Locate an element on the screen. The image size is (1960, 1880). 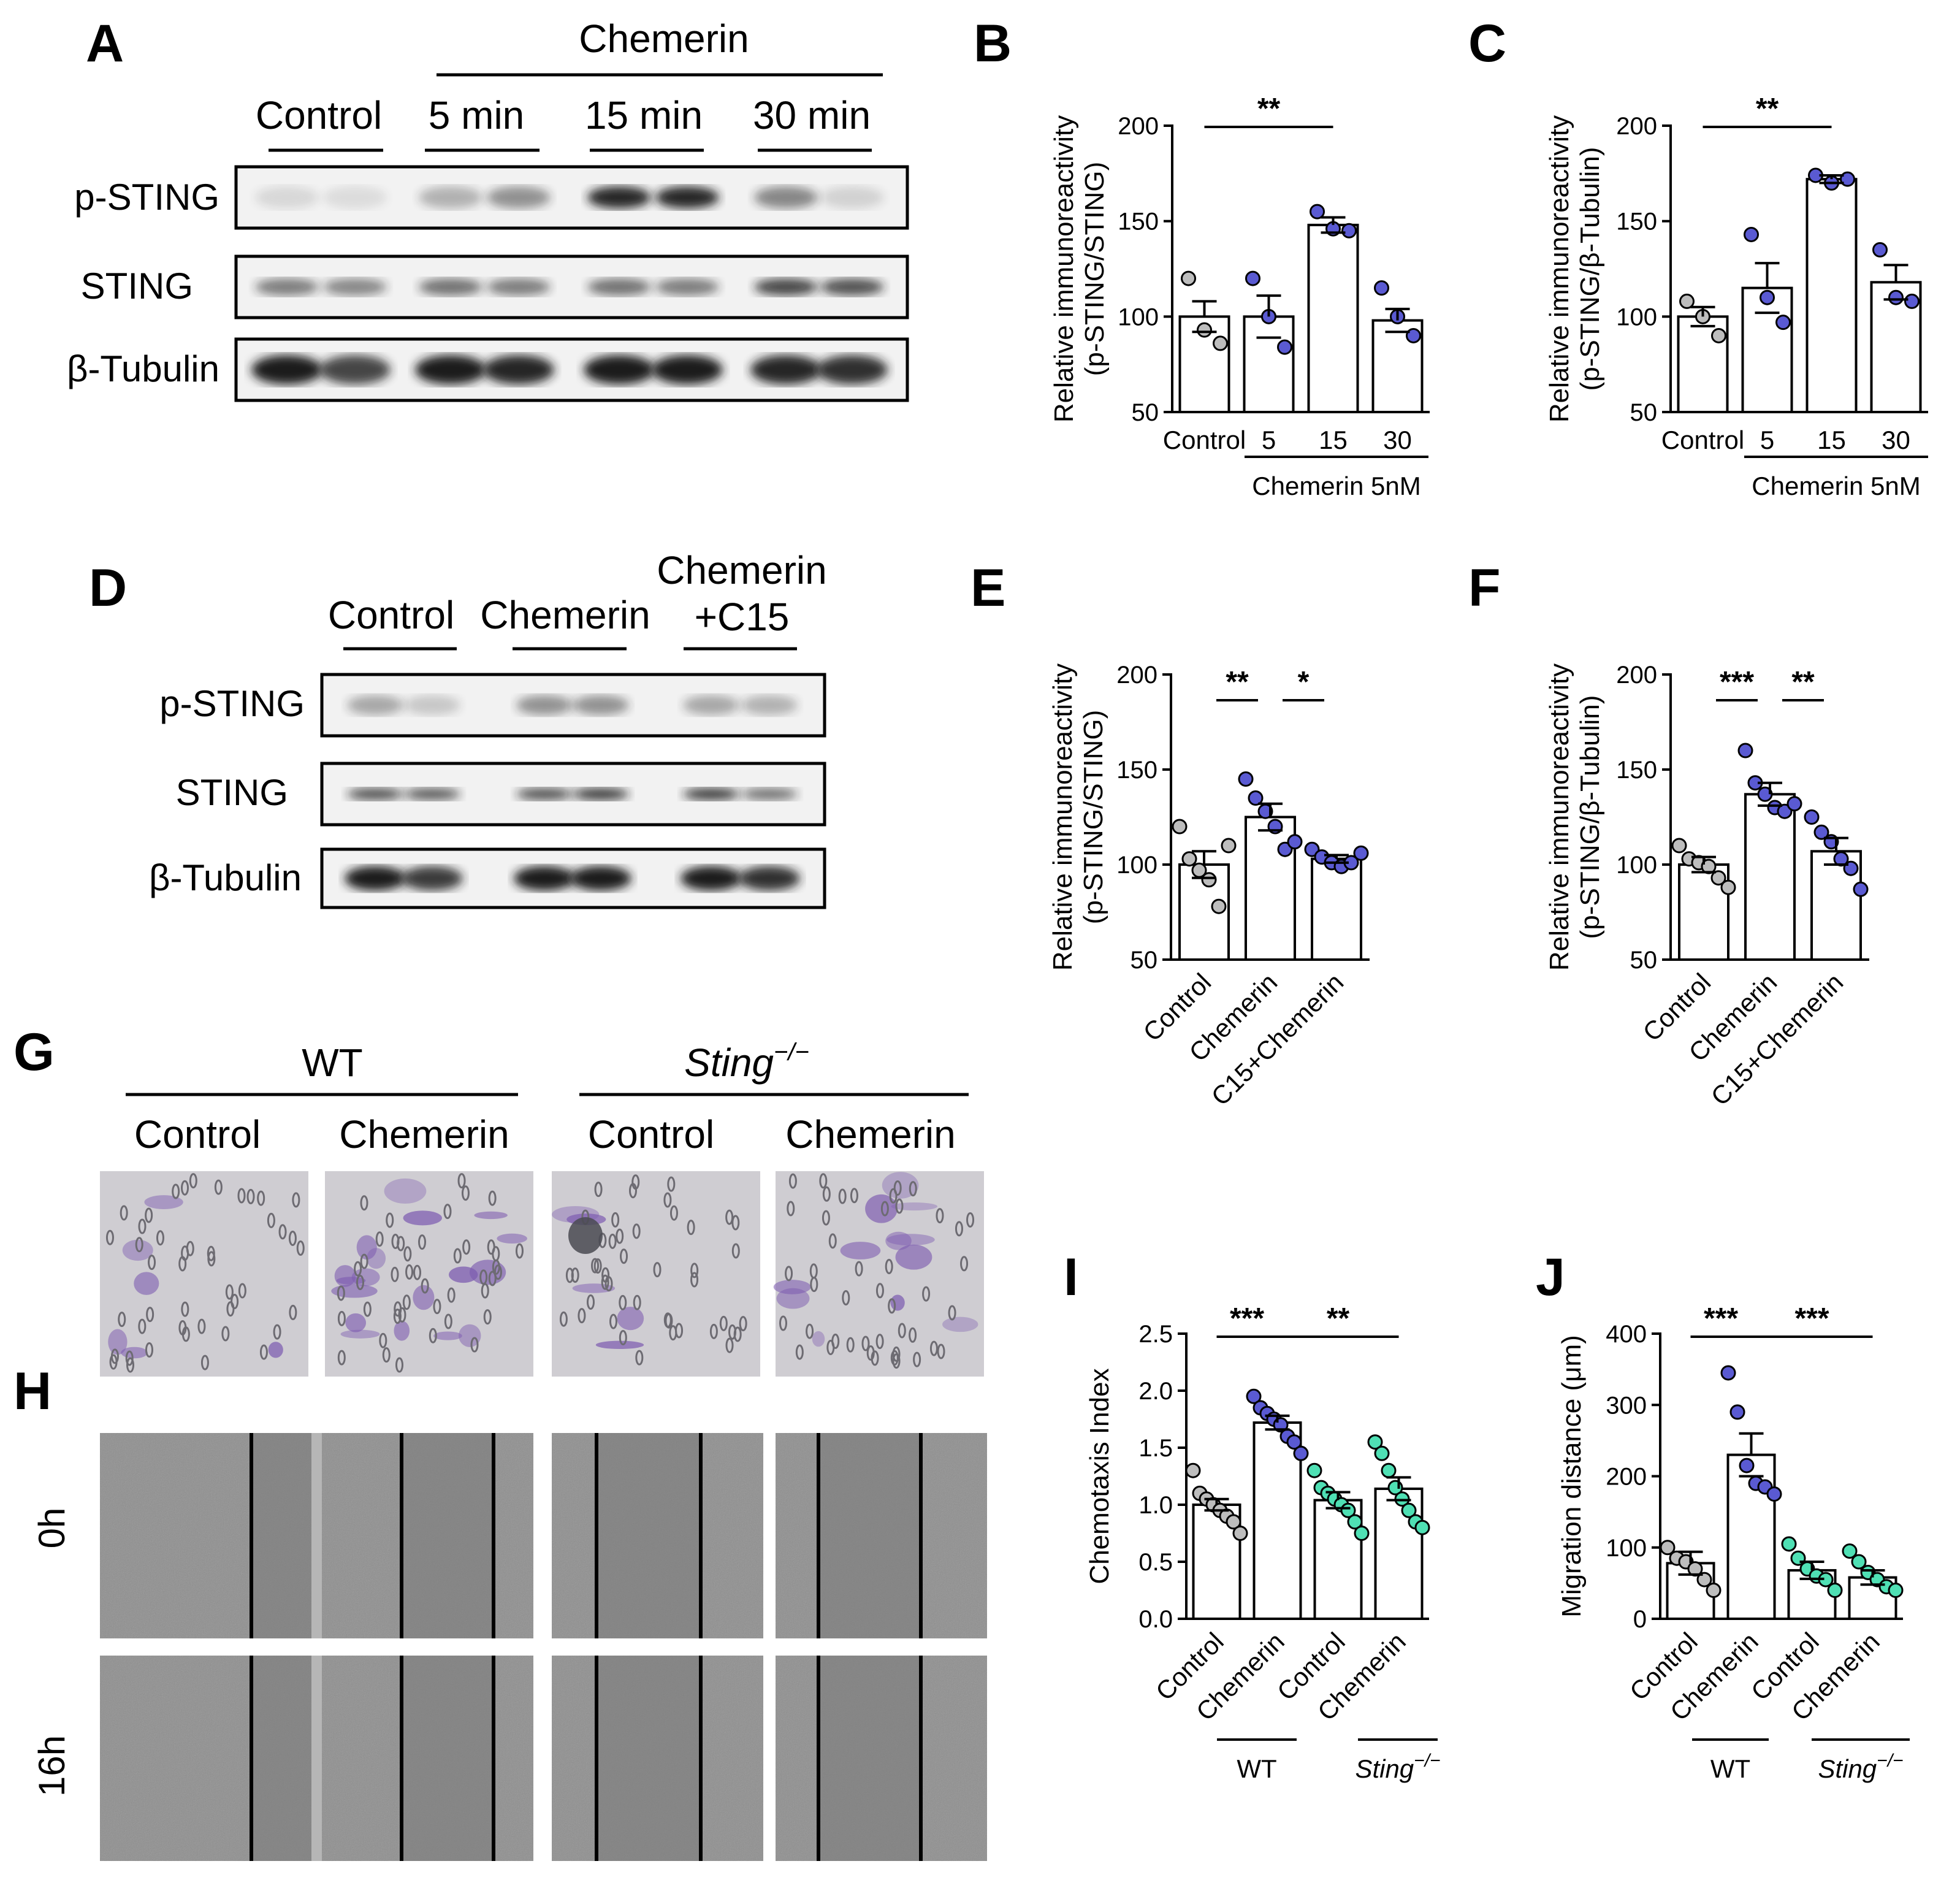
cell-cluster is located at coordinates (585, 1235).